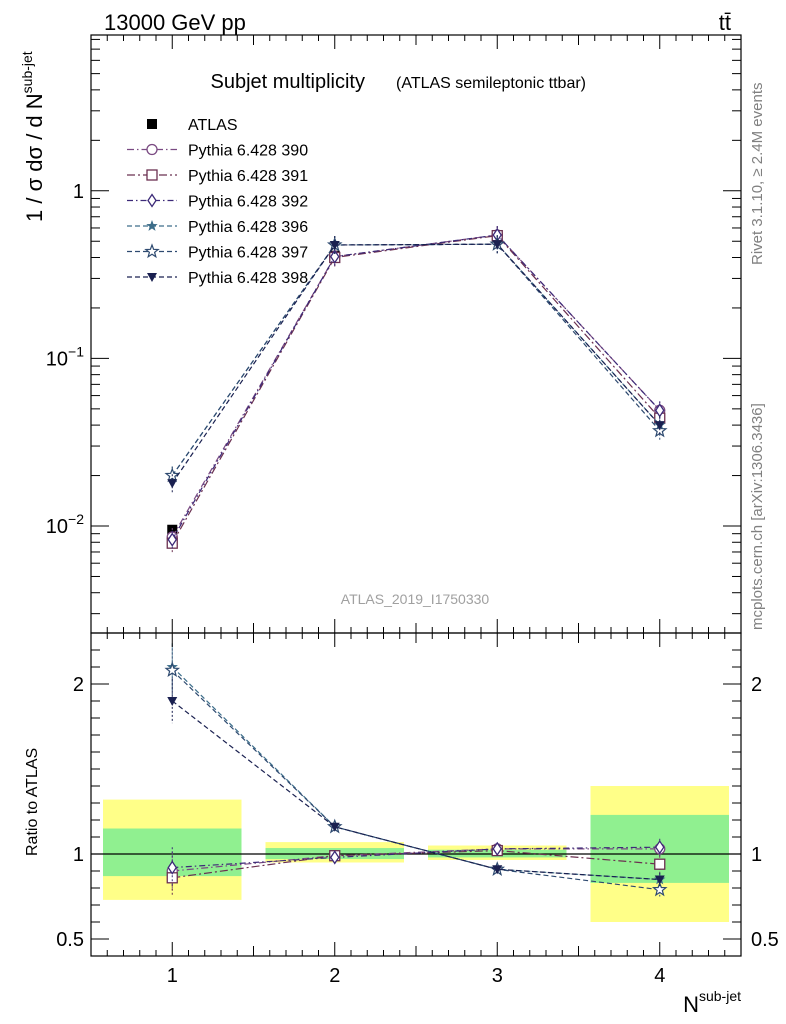  What do you see at coordinates (725, 22) in the screenshot?
I see `header-right: tt̄` at bounding box center [725, 22].